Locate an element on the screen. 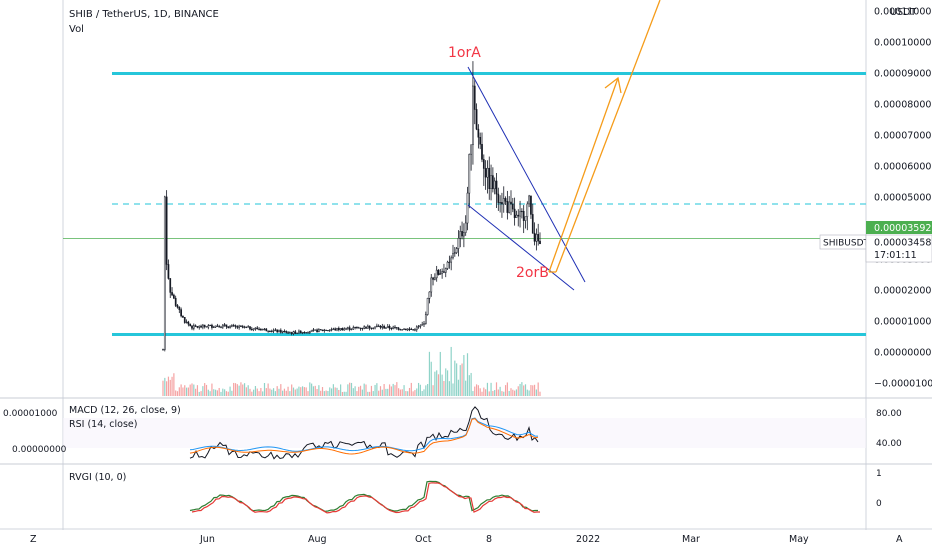 The height and width of the screenshot is (554, 932). price-tick-label: 0.00008000 is located at coordinates (902, 105).